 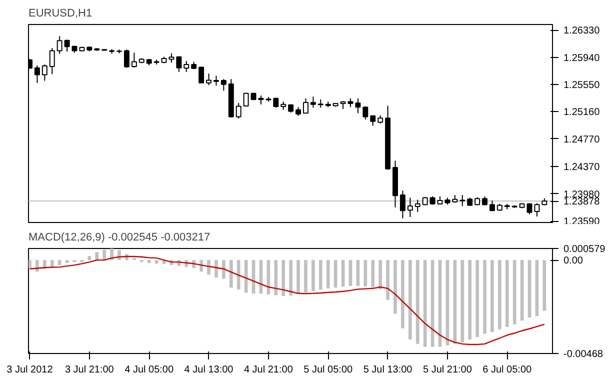 What do you see at coordinates (582, 202) in the screenshot?
I see `ref-line-label: 1.23878` at bounding box center [582, 202].